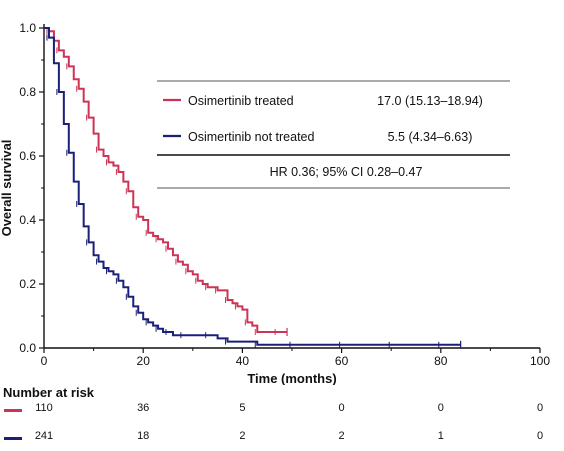 Image resolution: width=564 pixels, height=451 pixels. What do you see at coordinates (144, 361) in the screenshot?
I see `x-tick-label: 20` at bounding box center [144, 361].